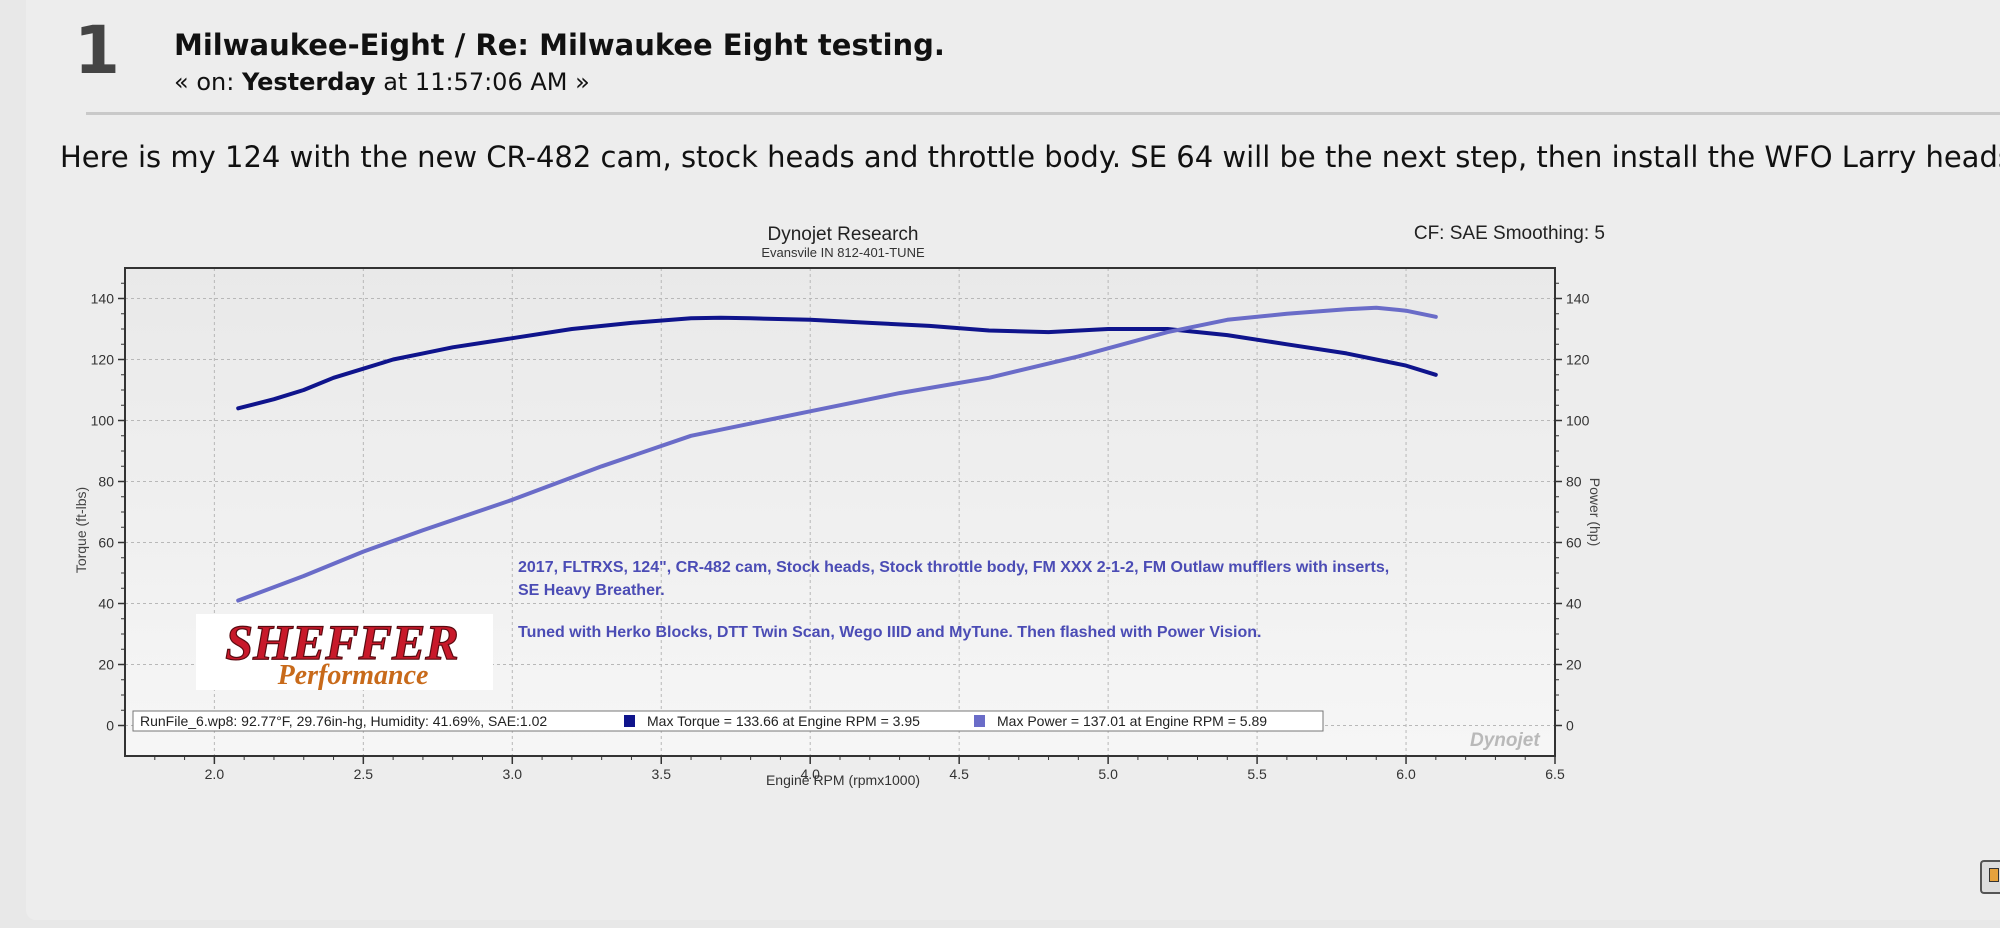  What do you see at coordinates (103, 421) in the screenshot?
I see `y-left-tick-label: 100` at bounding box center [103, 421].